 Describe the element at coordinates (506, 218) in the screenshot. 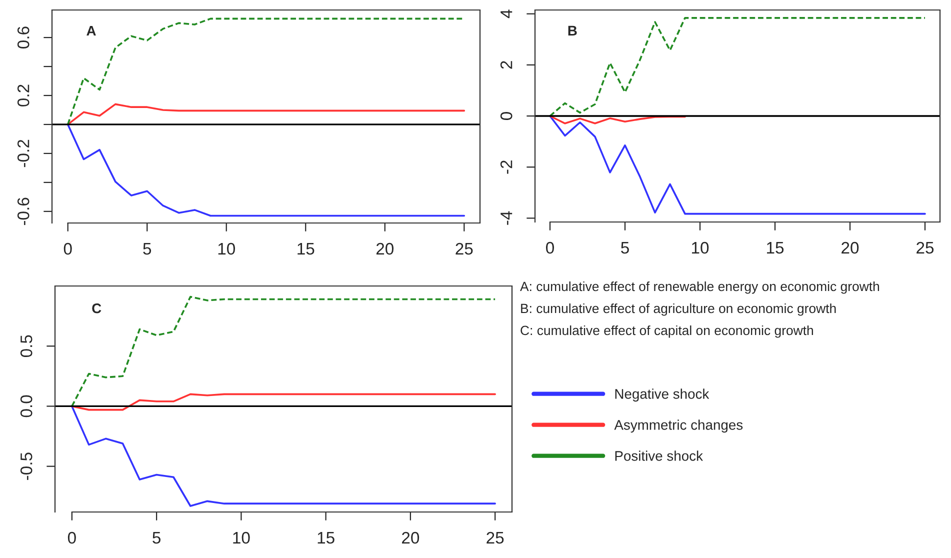

I see `y-tick-label: -4` at that location.